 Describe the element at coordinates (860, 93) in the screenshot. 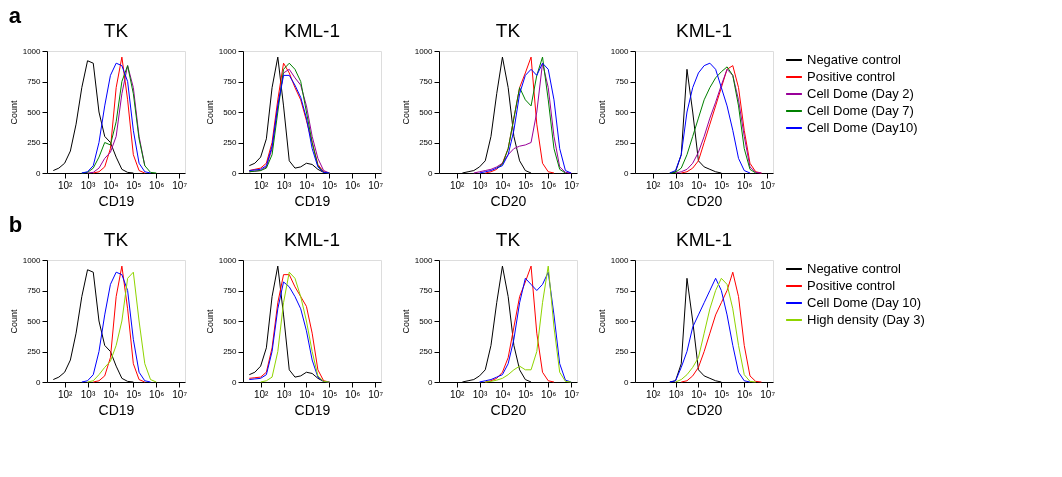

I see `legend-label: Cell Dome (Day 2)` at that location.